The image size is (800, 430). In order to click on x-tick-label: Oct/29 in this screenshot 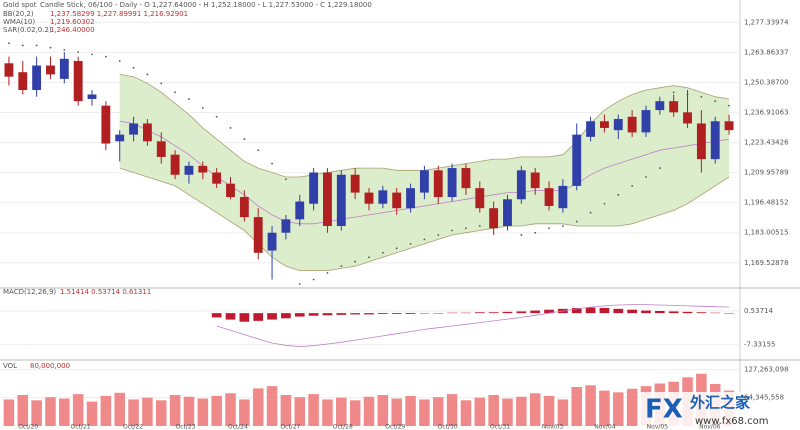, I will do `click(395, 427)`.